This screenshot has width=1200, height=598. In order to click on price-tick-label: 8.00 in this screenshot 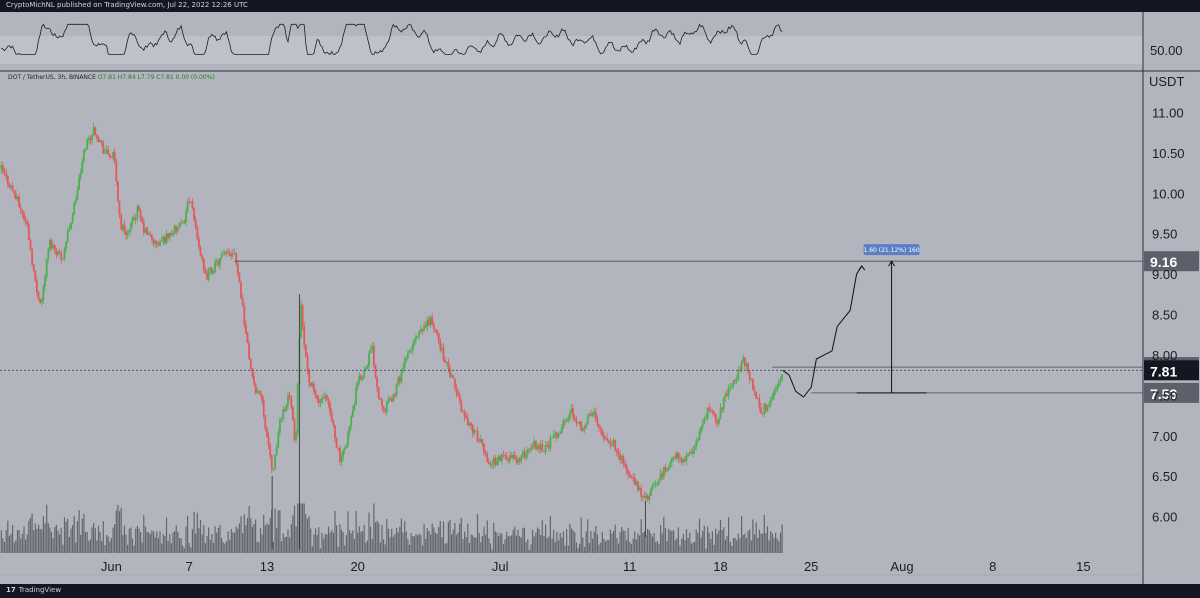, I will do `click(1164, 355)`.